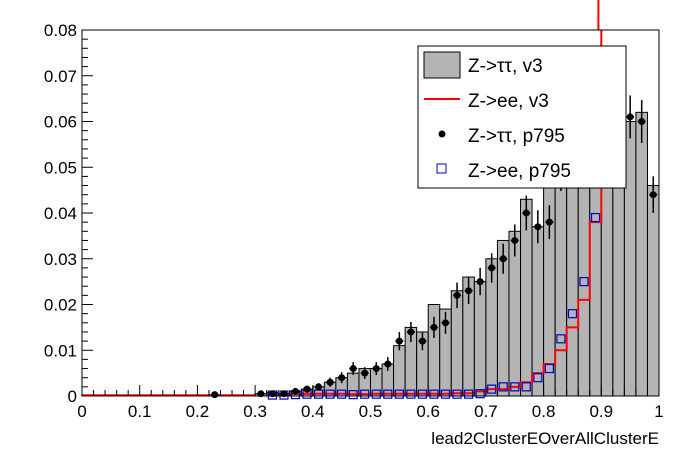 The image size is (696, 472). What do you see at coordinates (516, 136) in the screenshot?
I see `legend-label-series-3: Z->ττ, p795` at bounding box center [516, 136].